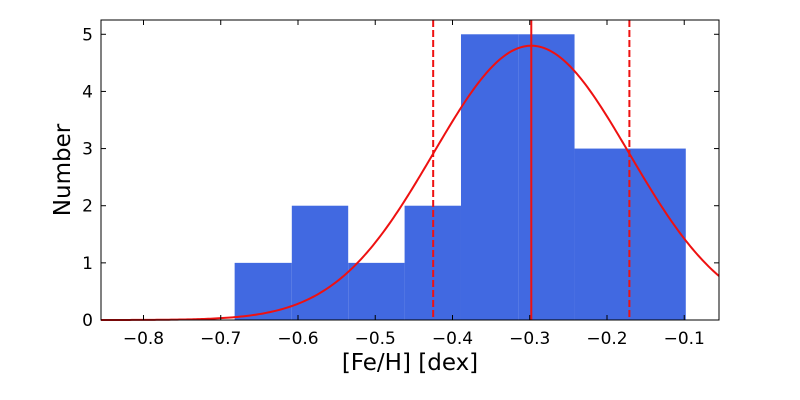 The width and height of the screenshot is (800, 400). I want to click on y-tick-label-4: 4, so click(87, 92).